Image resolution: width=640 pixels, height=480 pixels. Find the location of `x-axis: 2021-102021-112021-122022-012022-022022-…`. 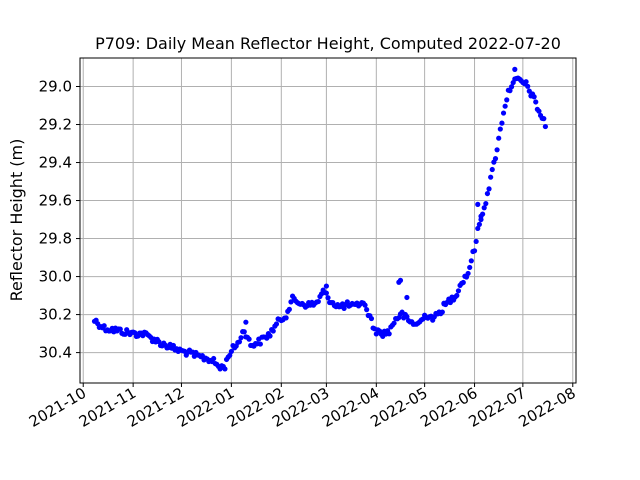

x-axis: 2021-102021-112021-122022-012022-022022-… is located at coordinates (302, 407).